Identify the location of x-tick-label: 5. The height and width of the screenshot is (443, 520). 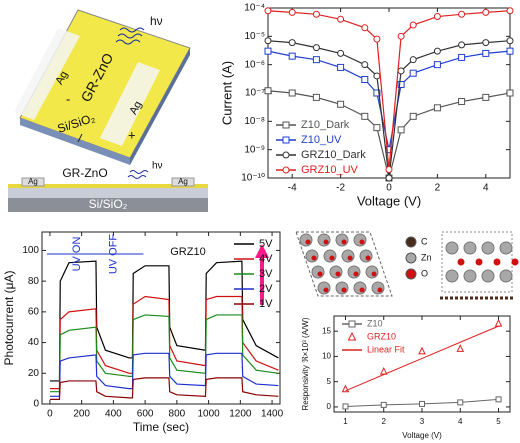
(498, 421).